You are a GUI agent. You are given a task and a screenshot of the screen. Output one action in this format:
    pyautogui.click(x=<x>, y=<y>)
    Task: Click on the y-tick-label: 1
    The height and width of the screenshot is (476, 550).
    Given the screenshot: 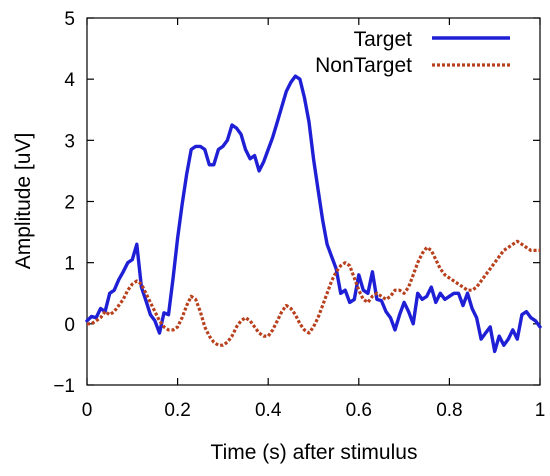 What is the action you would take?
    pyautogui.click(x=69, y=264)
    